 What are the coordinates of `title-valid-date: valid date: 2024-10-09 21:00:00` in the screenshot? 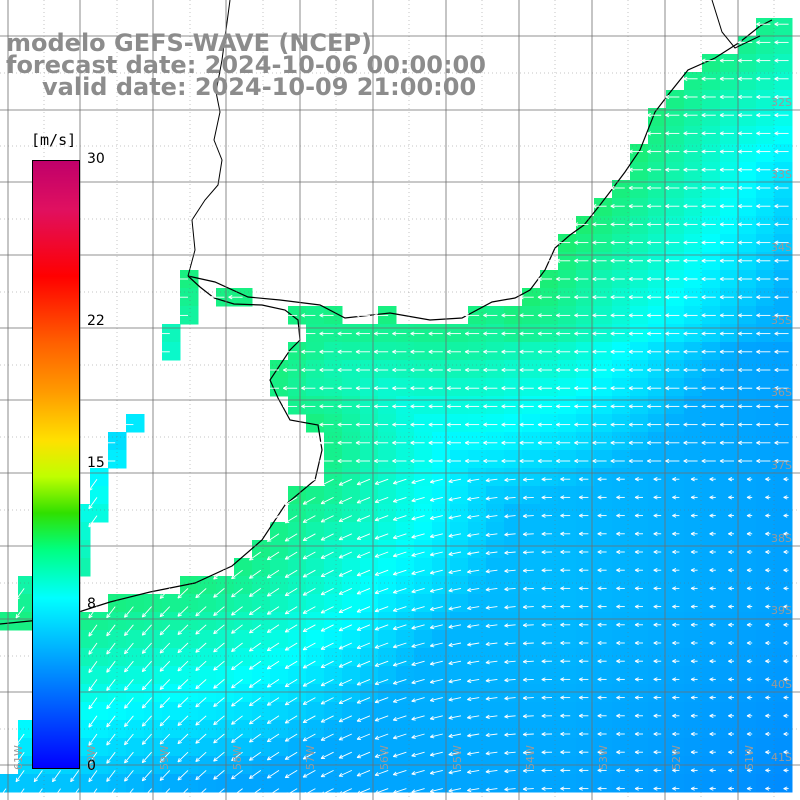 It's located at (259, 87).